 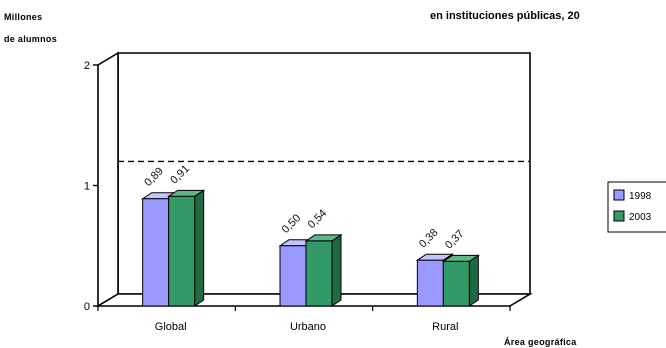 I want to click on x-axis-label: Área geográfica, so click(x=540, y=342).